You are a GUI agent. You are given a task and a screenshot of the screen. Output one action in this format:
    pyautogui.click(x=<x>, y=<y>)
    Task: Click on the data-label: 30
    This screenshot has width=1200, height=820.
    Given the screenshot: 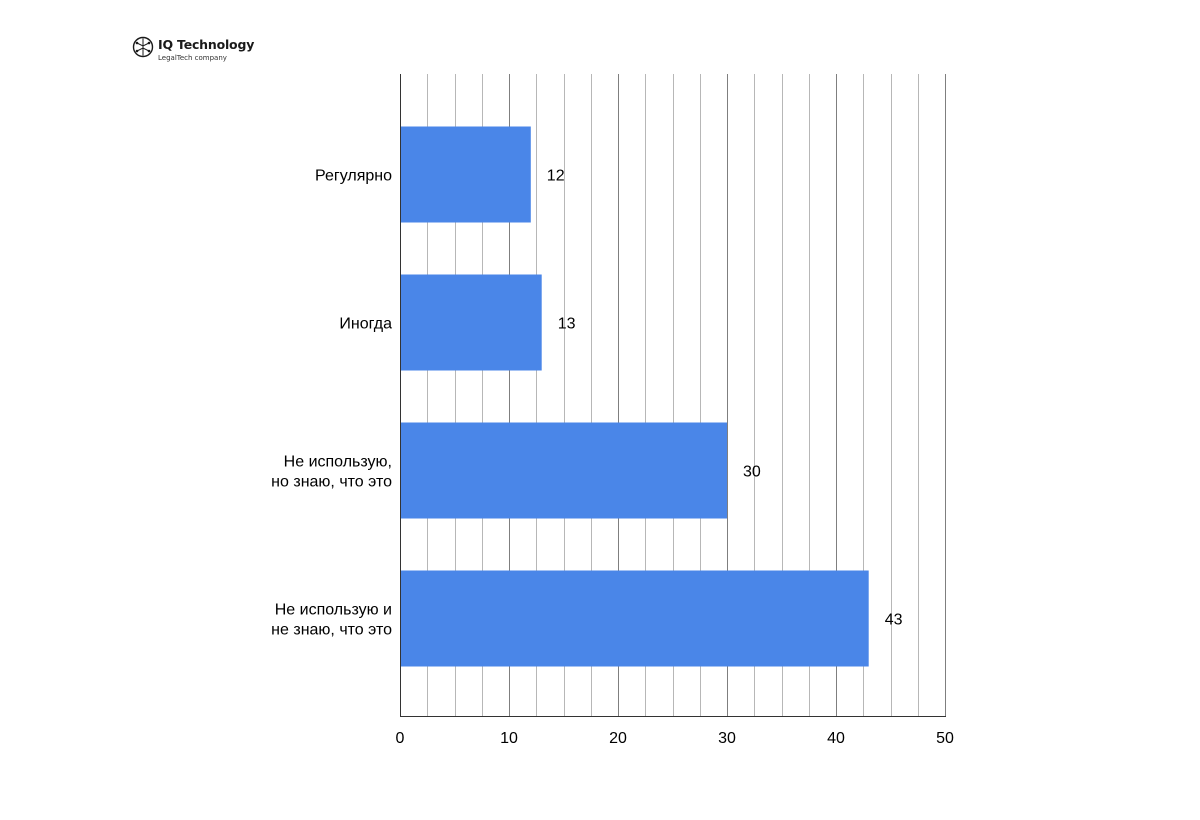 What is the action you would take?
    pyautogui.click(x=752, y=472)
    